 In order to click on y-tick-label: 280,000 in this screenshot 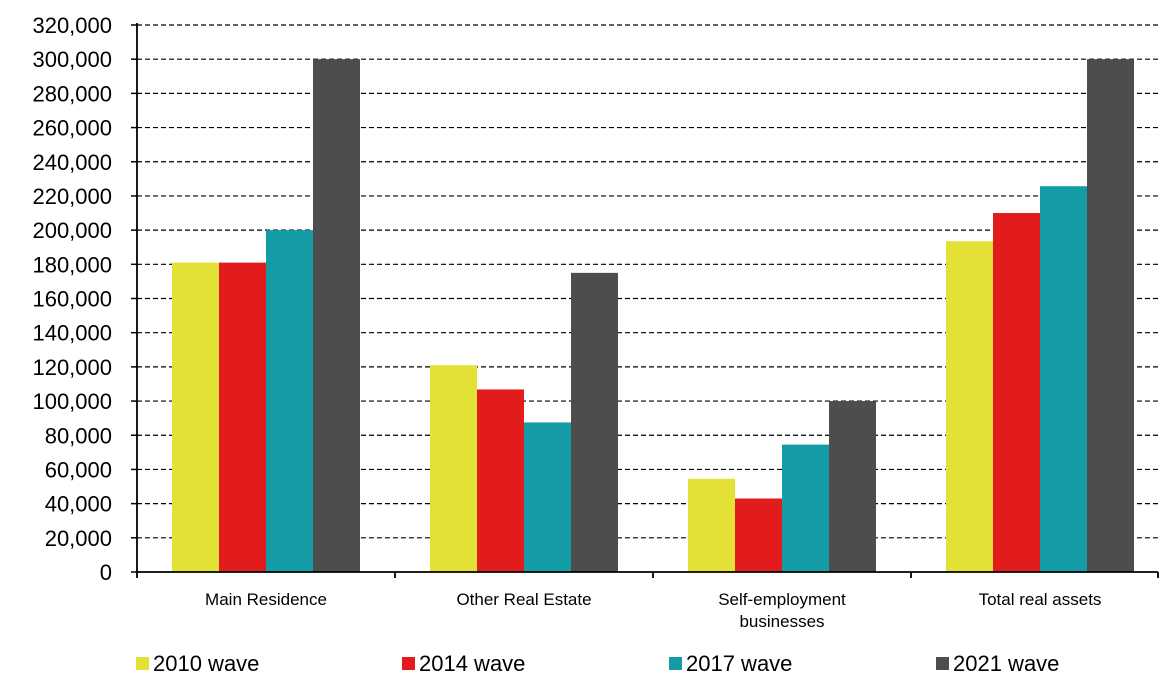, I will do `click(72, 93)`.